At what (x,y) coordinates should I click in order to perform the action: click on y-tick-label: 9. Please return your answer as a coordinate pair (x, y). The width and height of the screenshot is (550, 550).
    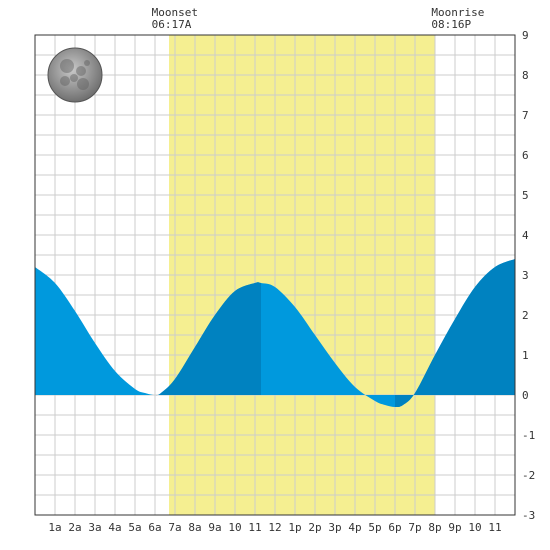
    Looking at the image, I should click on (525, 35).